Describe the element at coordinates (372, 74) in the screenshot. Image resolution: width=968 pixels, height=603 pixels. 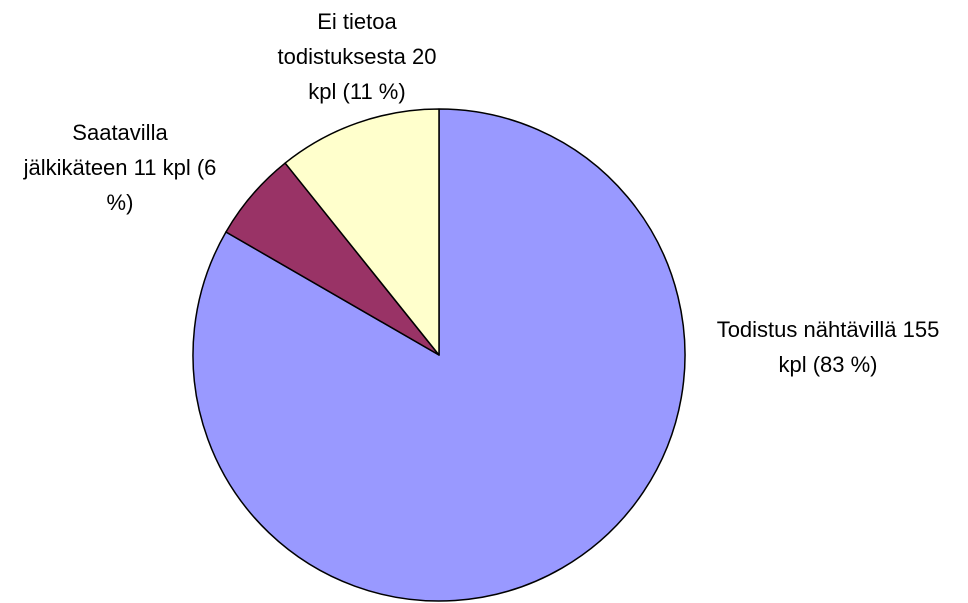
I see `value-label: 20 kpl (11 %)` at that location.